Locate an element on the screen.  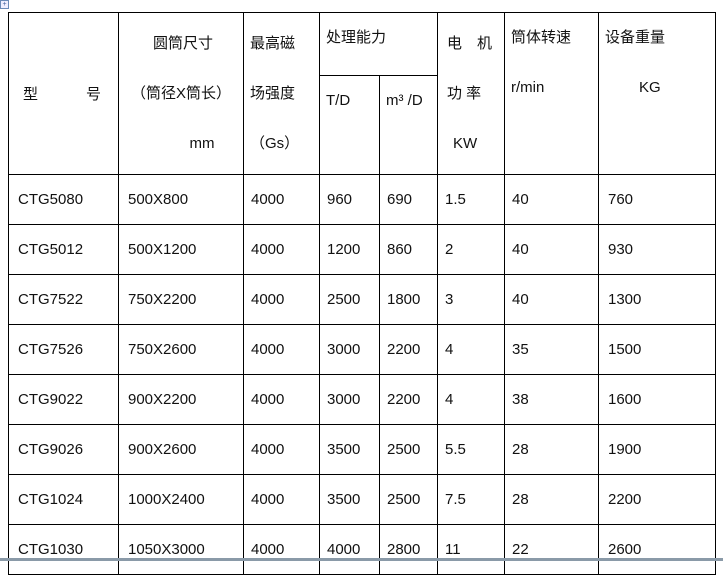
cell-weight: 930 is located at coordinates (657, 249).